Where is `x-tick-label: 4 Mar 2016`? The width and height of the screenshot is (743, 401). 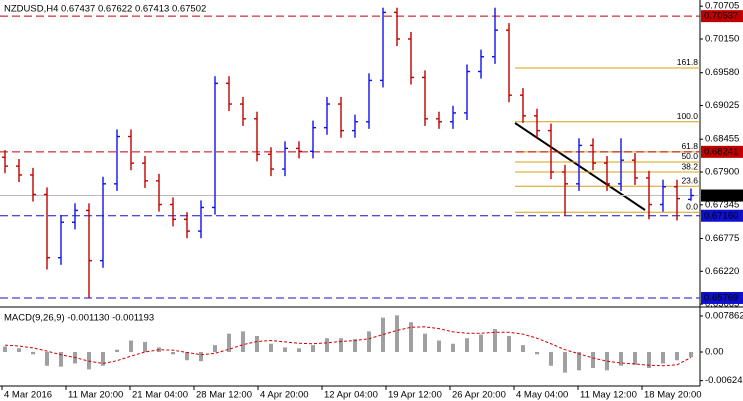
x-tick-label: 4 Mar 2016 is located at coordinates (28, 395).